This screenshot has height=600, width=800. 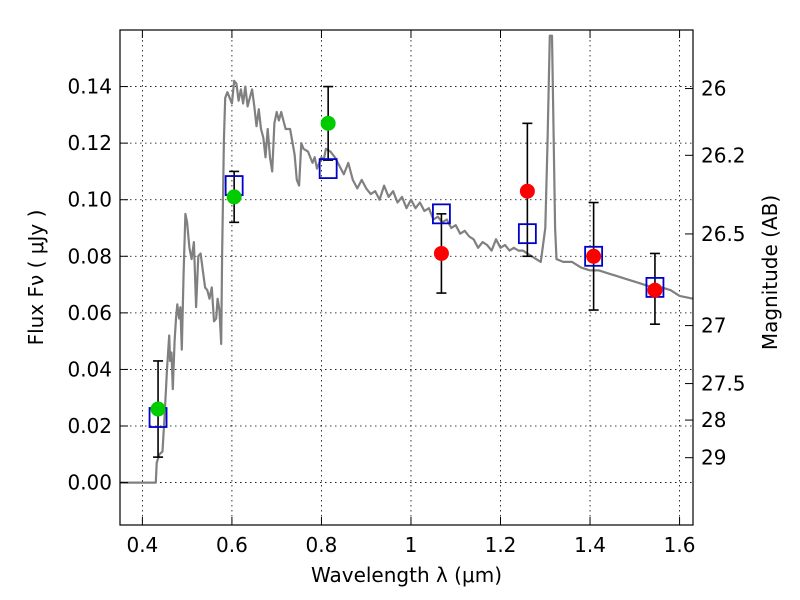 What do you see at coordinates (232, 545) in the screenshot?
I see `x-tick-label: 0.6` at bounding box center [232, 545].